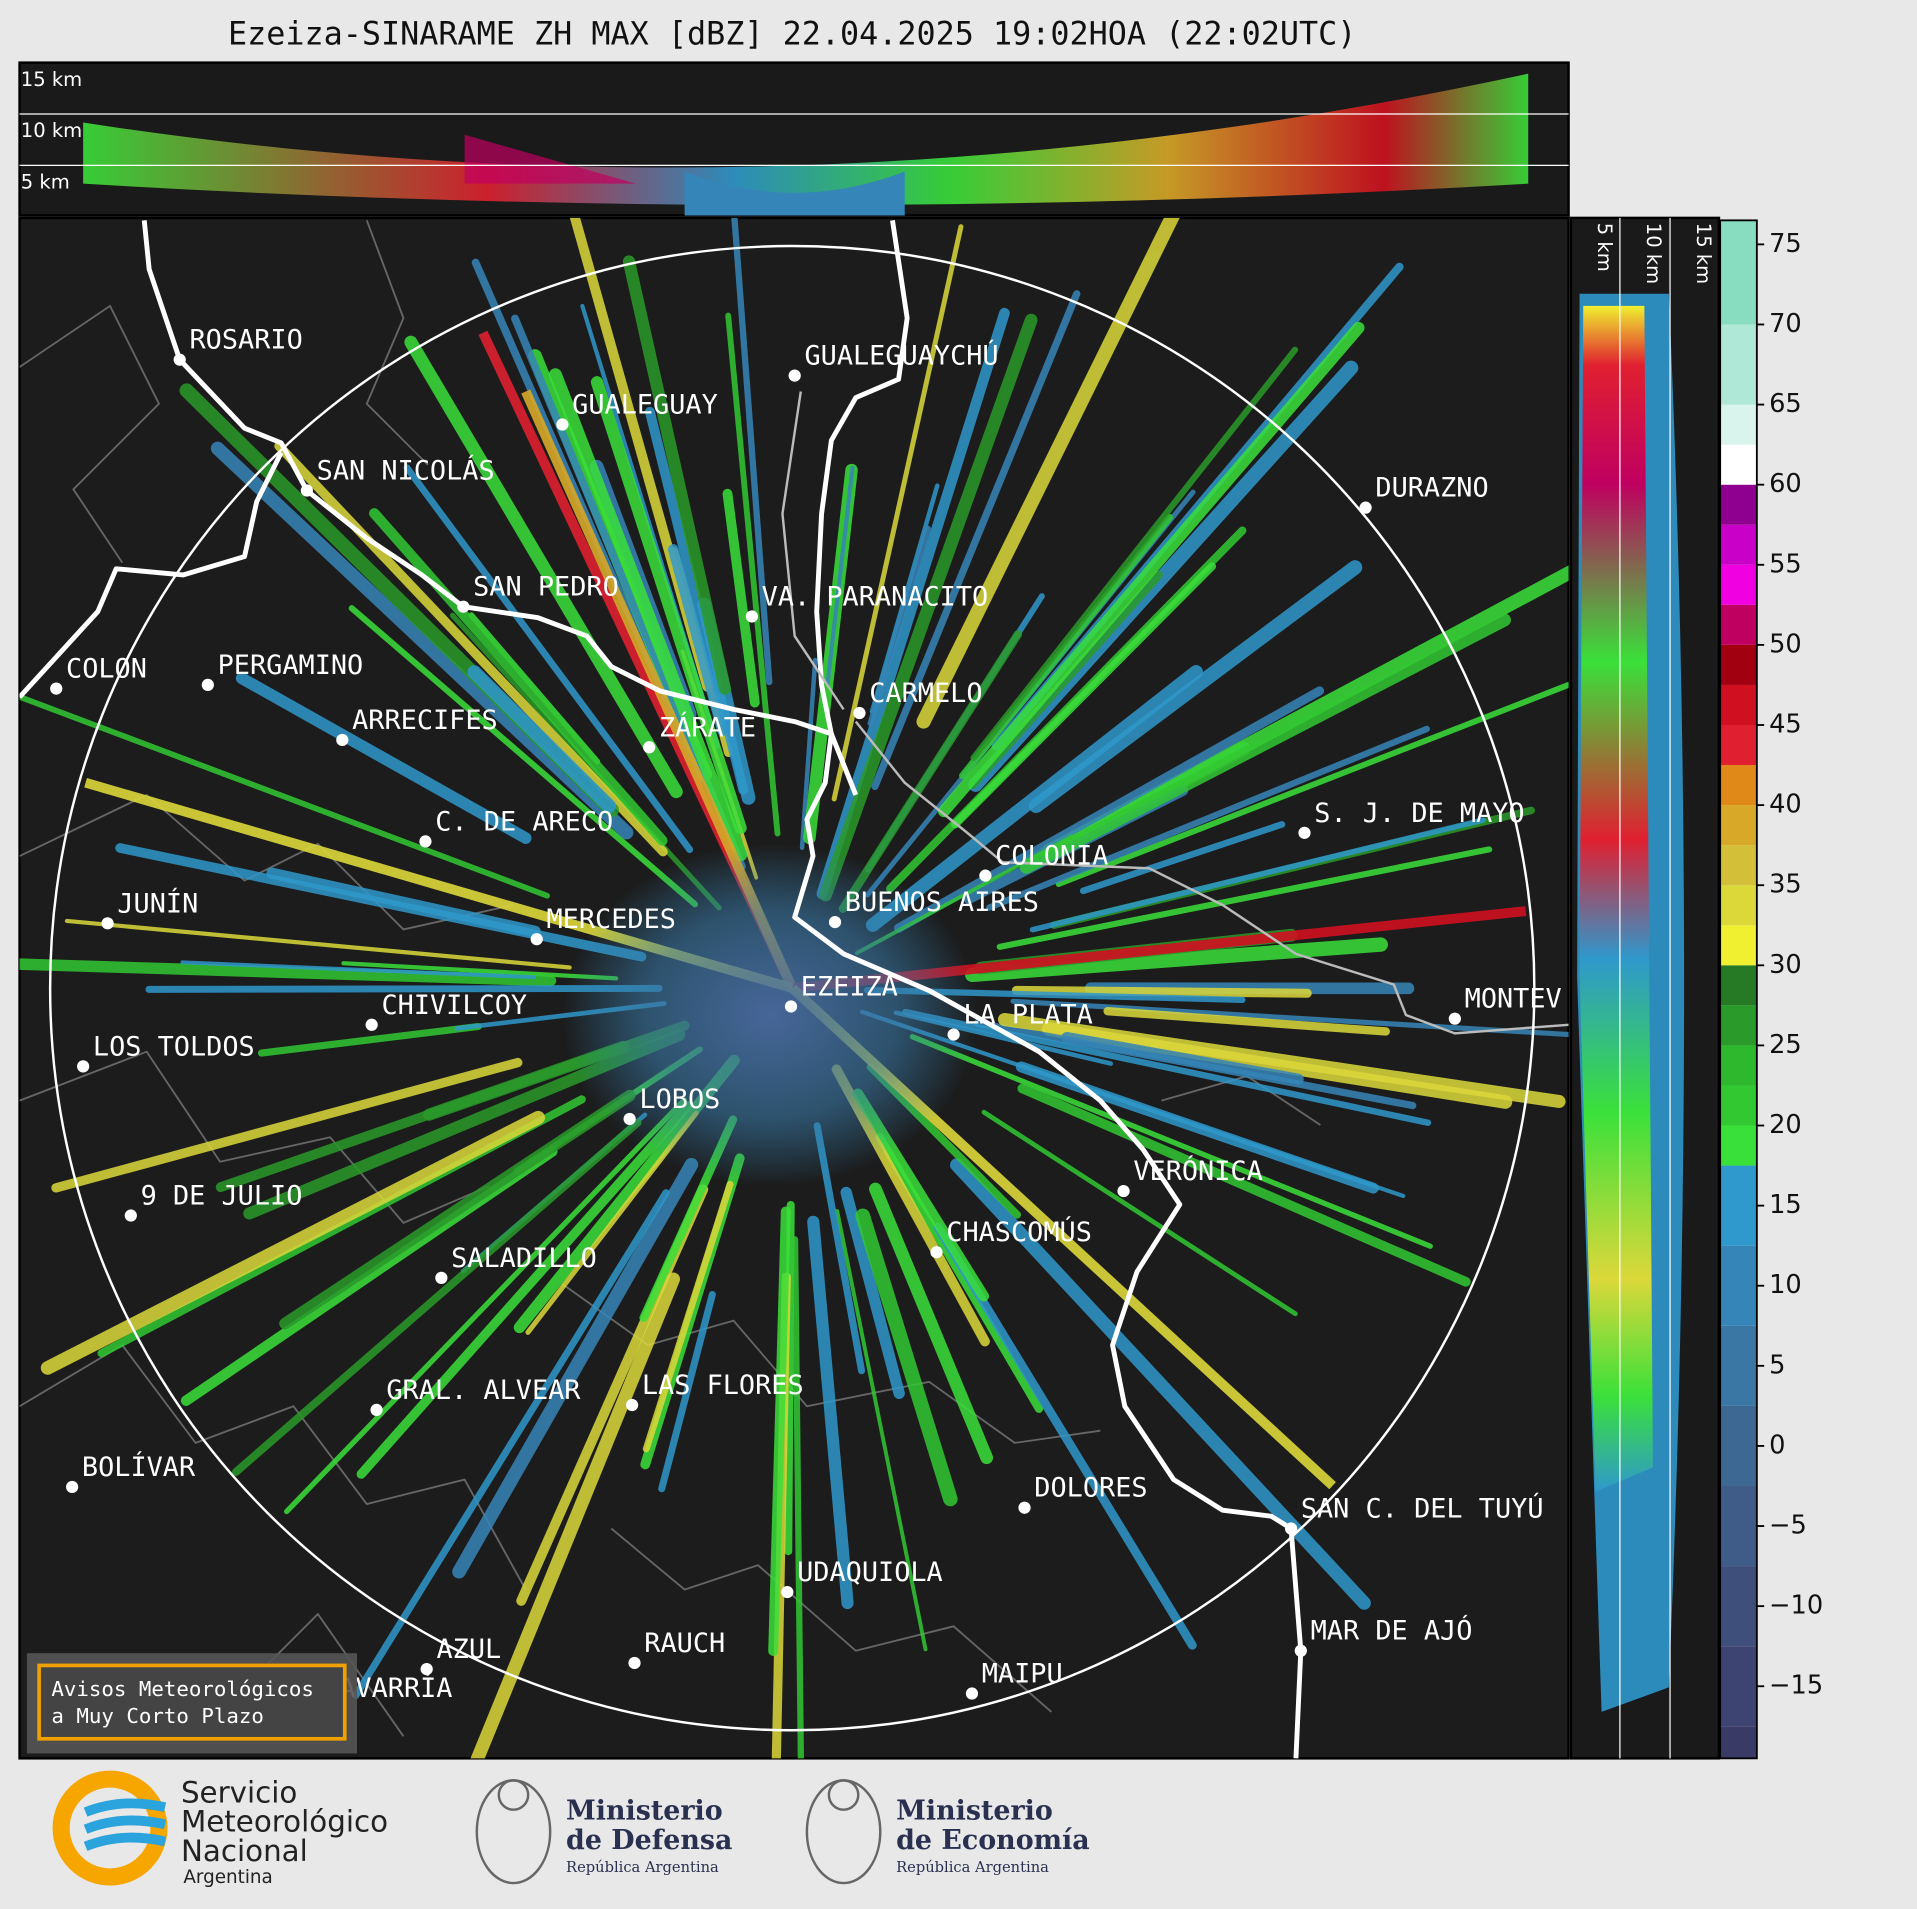  What do you see at coordinates (993, 1840) in the screenshot?
I see `logo-text: de Economía` at bounding box center [993, 1840].